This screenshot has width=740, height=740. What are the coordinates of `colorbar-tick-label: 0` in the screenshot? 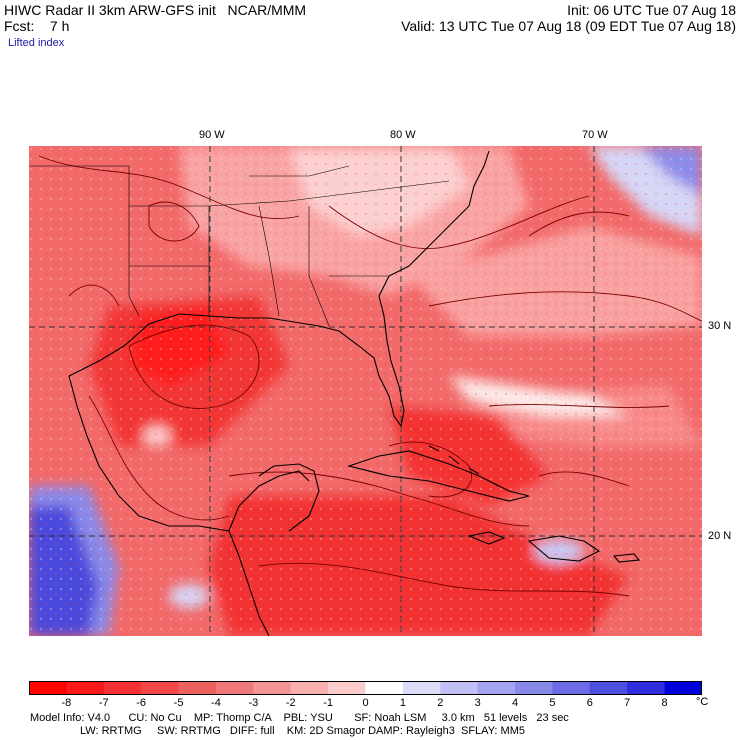 It's located at (365, 703).